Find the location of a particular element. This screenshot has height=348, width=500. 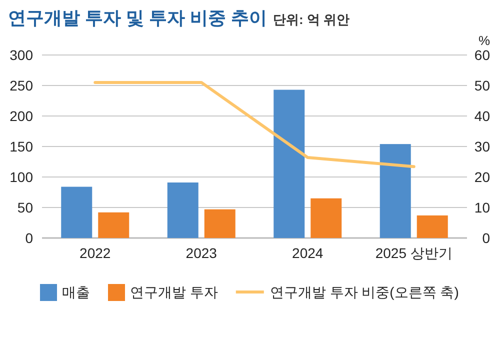

chart-title: 연구개발 투자 및 투자 비중 추이 is located at coordinates (138, 18).